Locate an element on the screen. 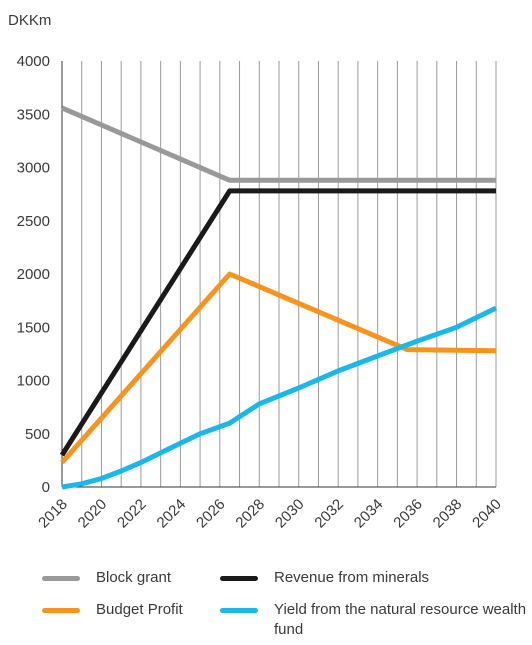 This screenshot has width=532, height=645. x-tick-label-2026: 2026 is located at coordinates (211, 514).